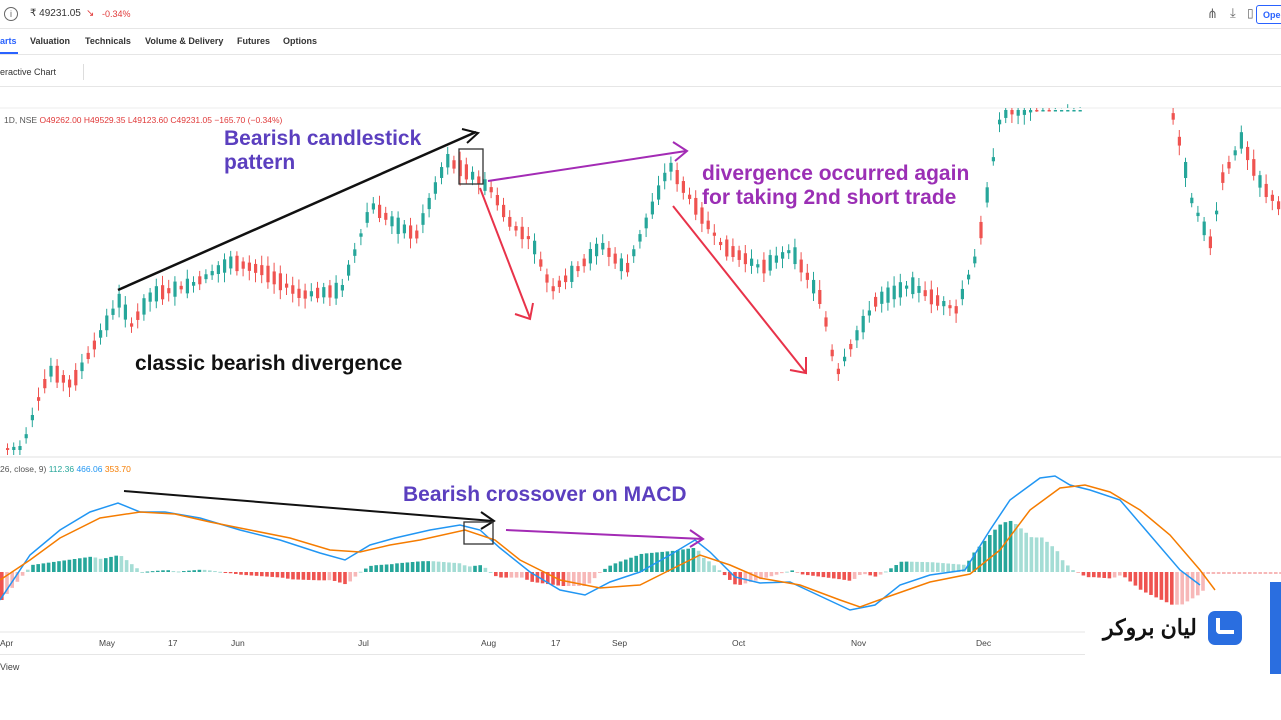 This screenshot has width=1281, height=720. What do you see at coordinates (471, 166) in the screenshot?
I see `candle-pattern-box` at bounding box center [471, 166].